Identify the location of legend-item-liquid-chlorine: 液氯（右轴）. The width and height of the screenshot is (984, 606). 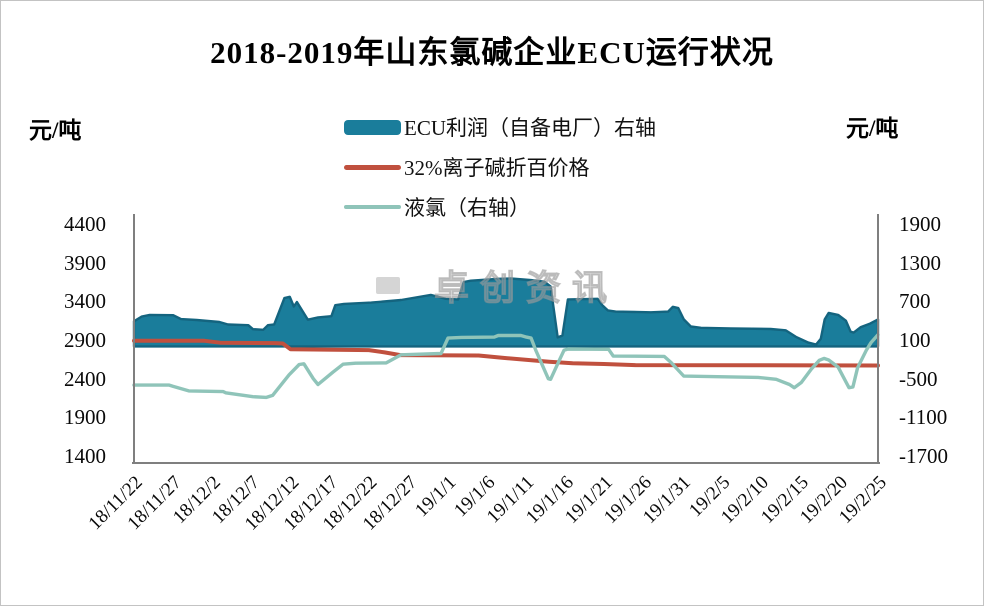
(500, 207).